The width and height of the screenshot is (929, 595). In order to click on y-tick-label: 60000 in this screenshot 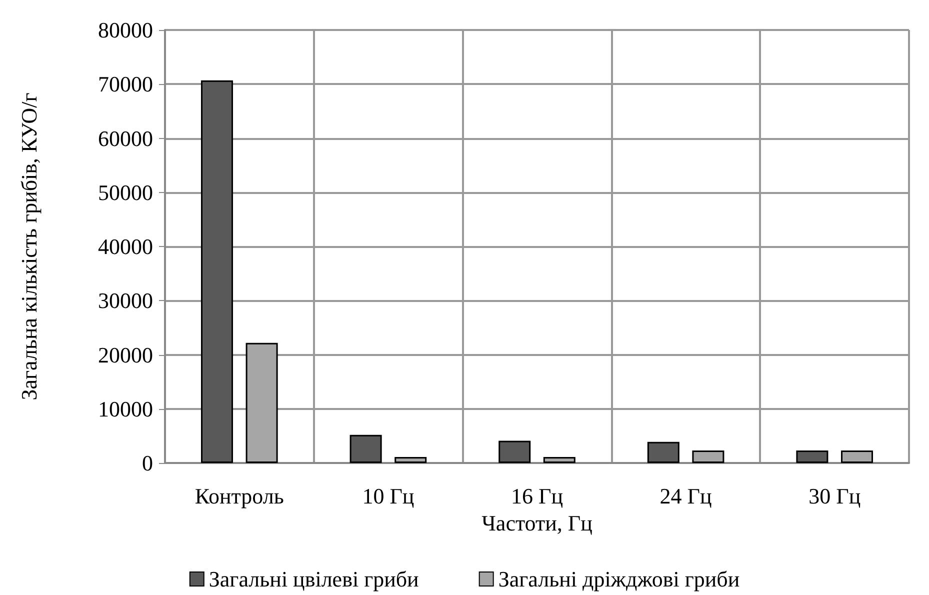, I will do `click(125, 138)`.